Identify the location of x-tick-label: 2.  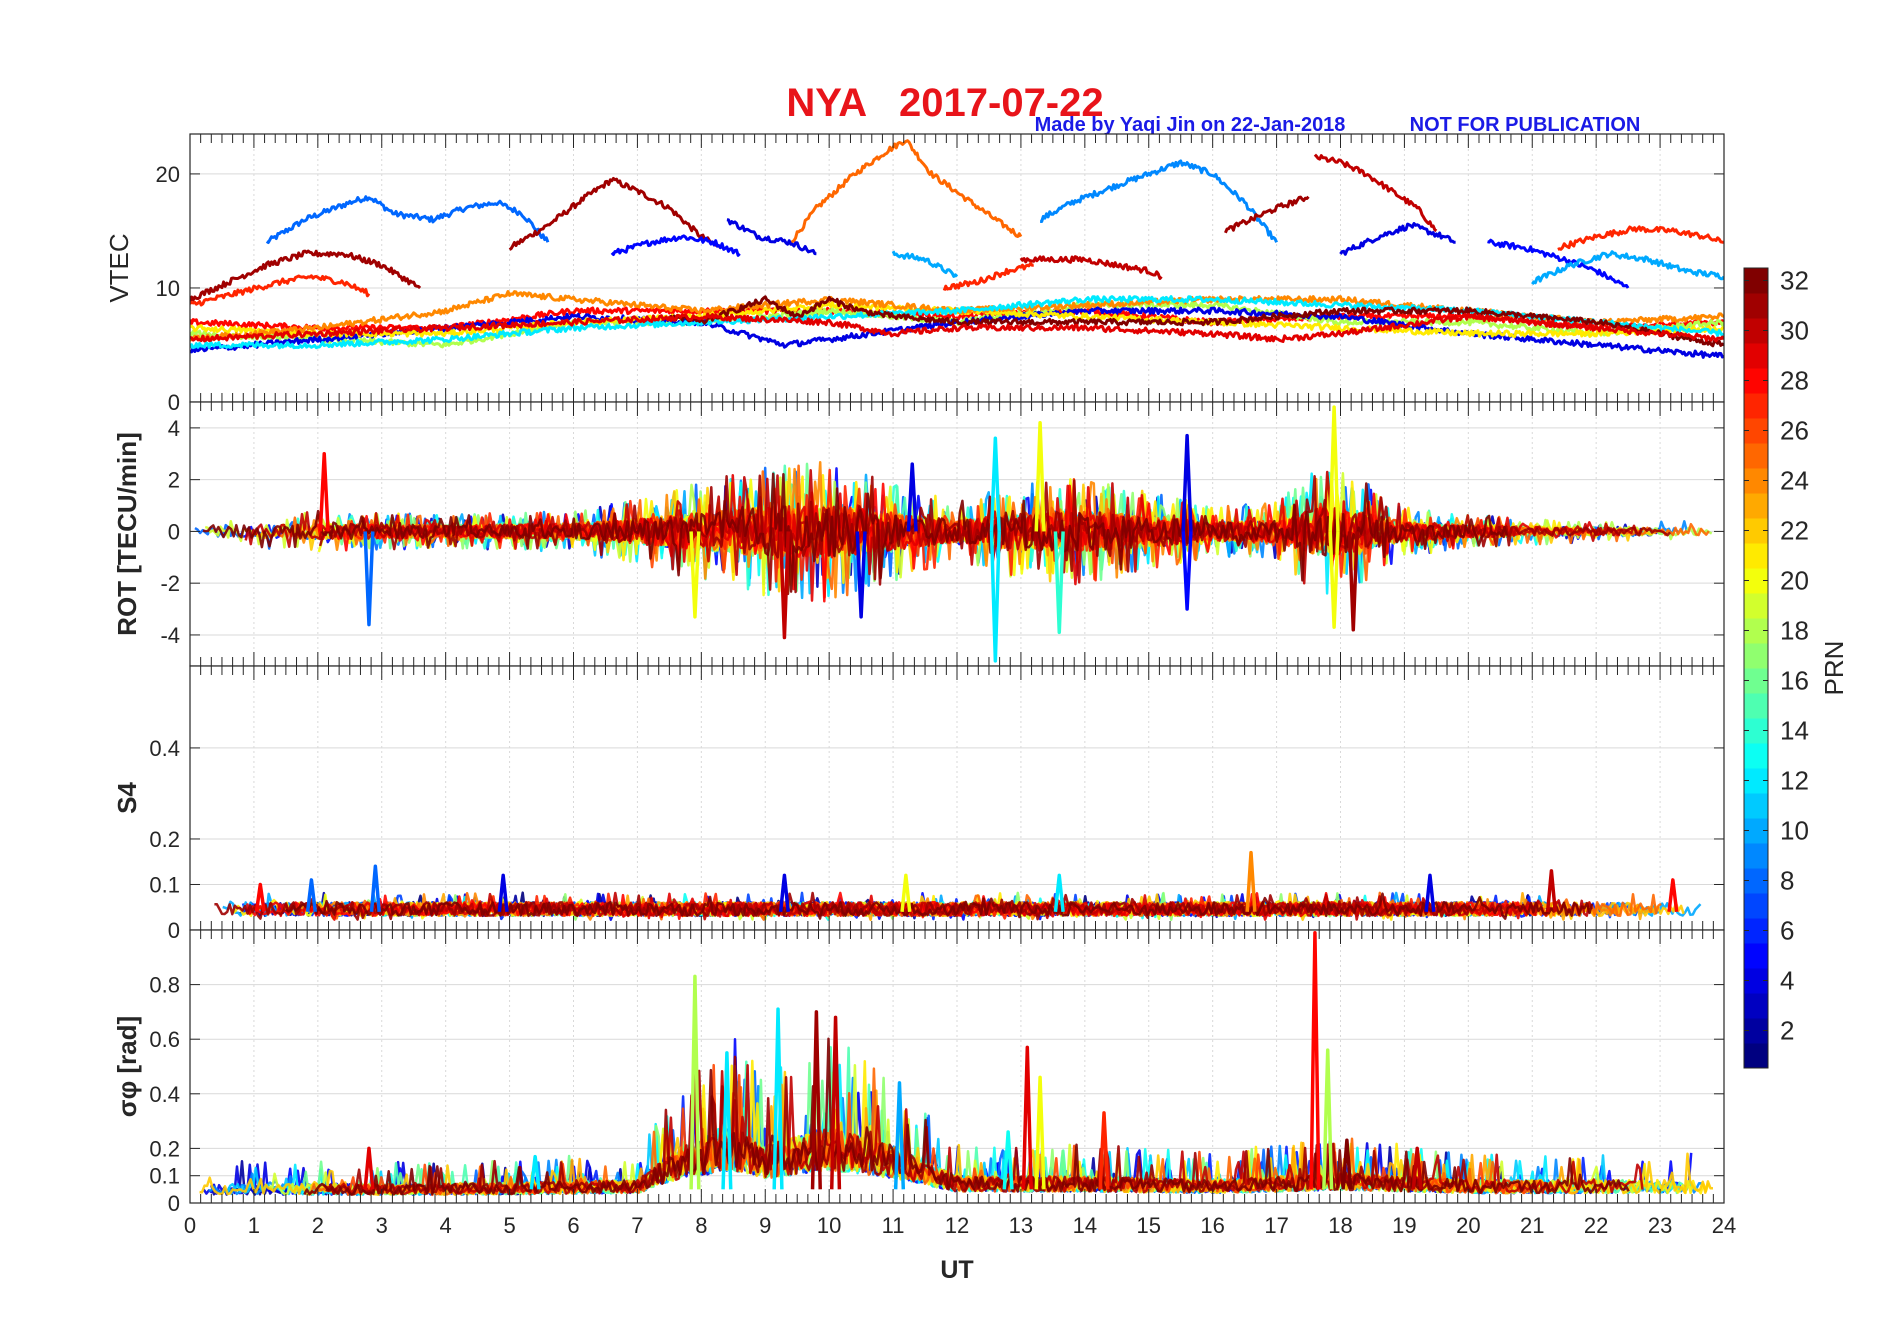
(318, 1225).